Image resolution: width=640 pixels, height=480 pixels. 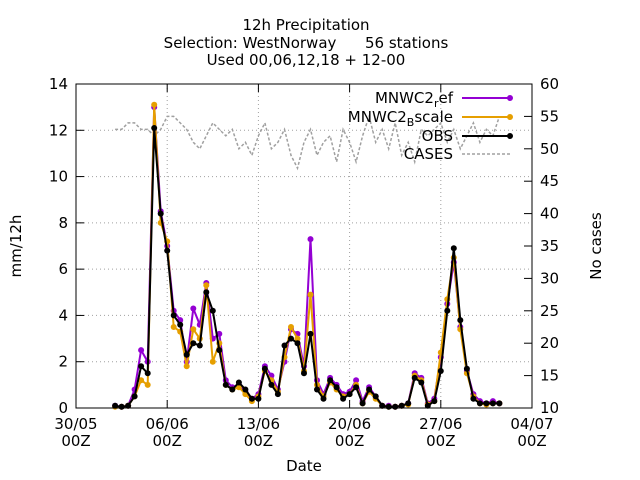 I want to click on y-tick-label: 6, so click(x=63, y=269).